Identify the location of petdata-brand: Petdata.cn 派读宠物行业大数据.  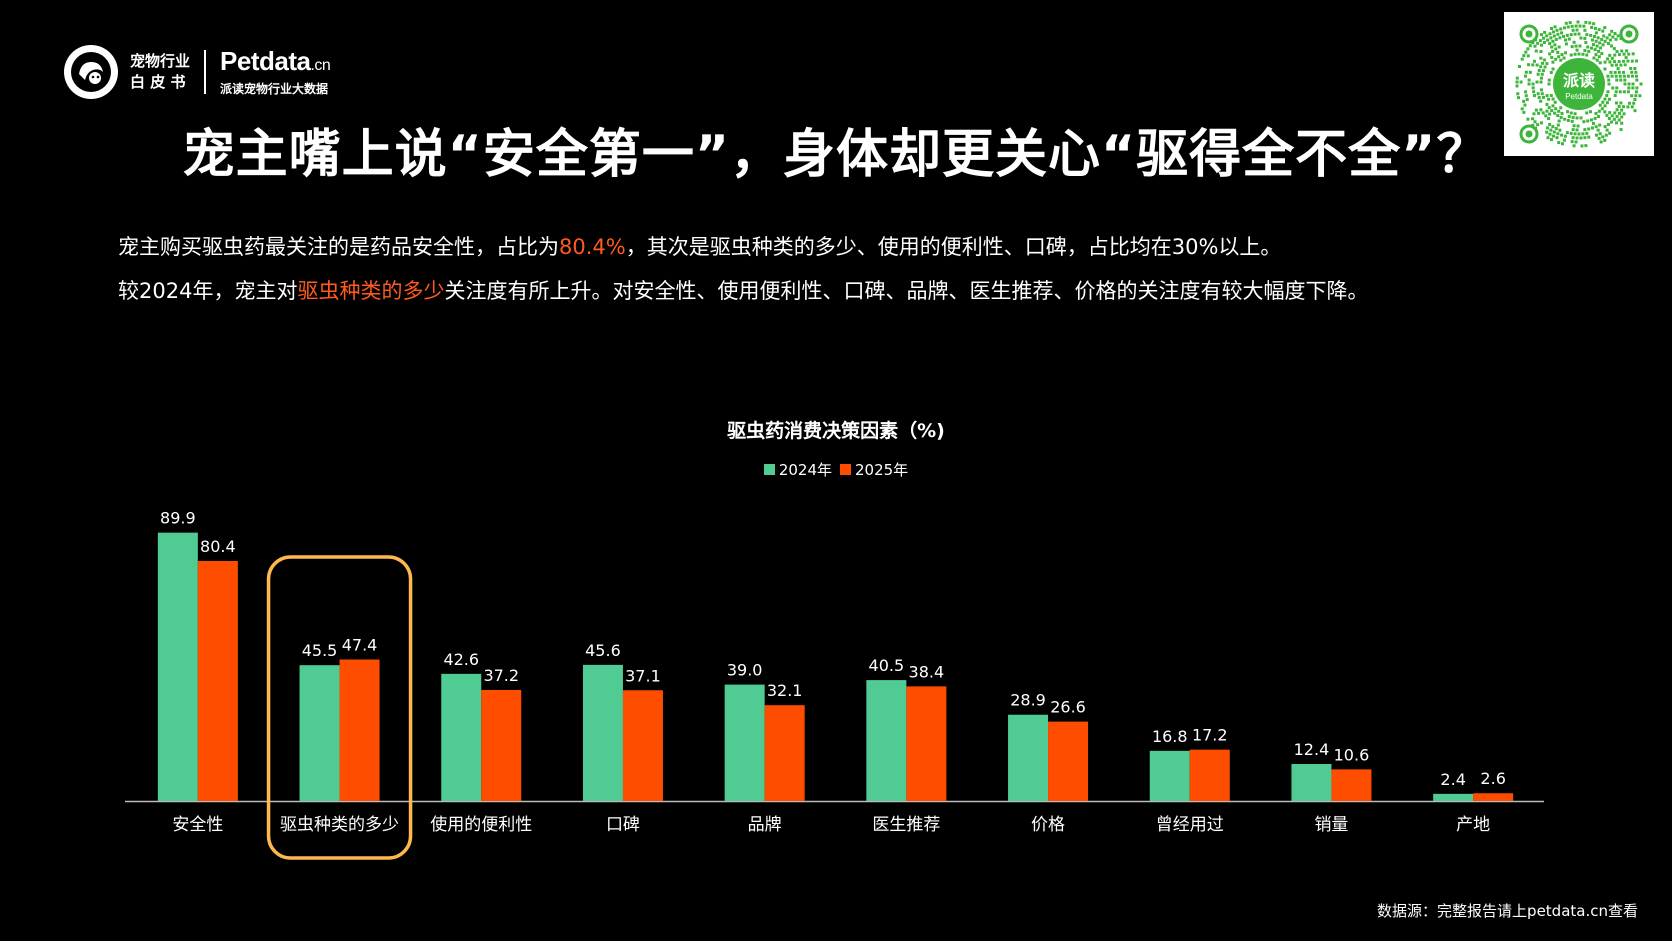
(275, 72).